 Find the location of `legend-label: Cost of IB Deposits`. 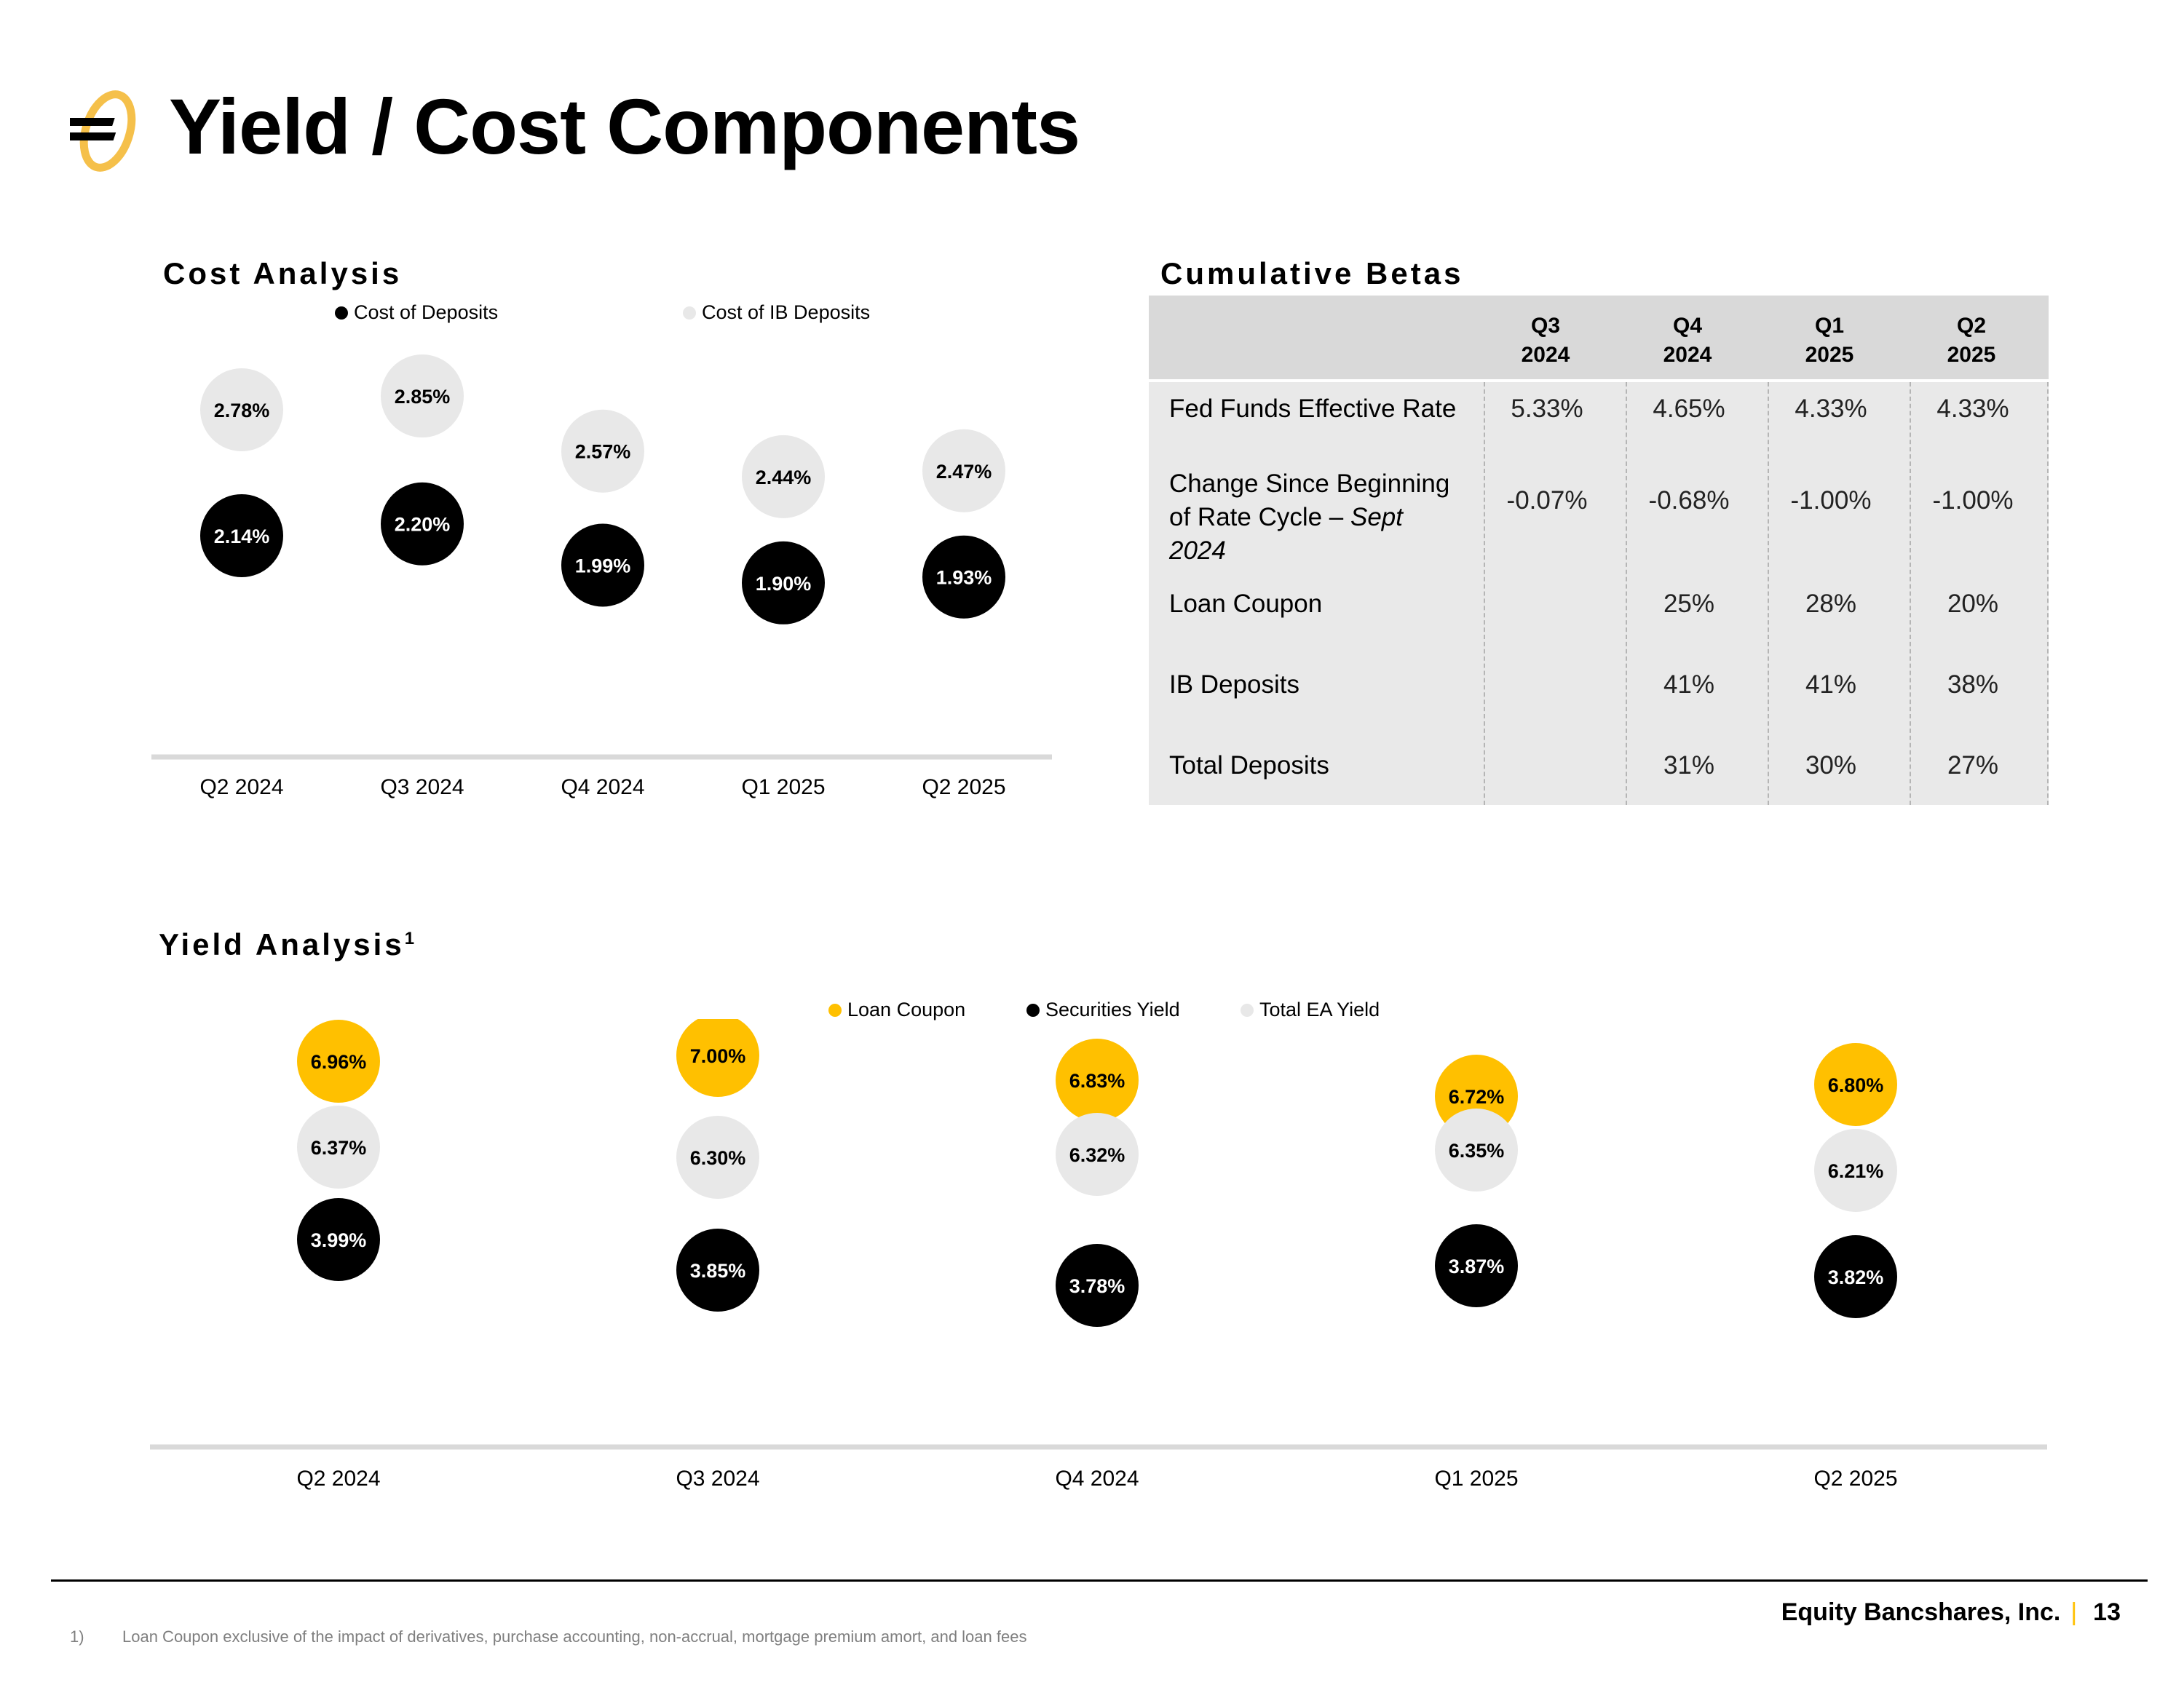

legend-label: Cost of IB Deposits is located at coordinates (786, 312).